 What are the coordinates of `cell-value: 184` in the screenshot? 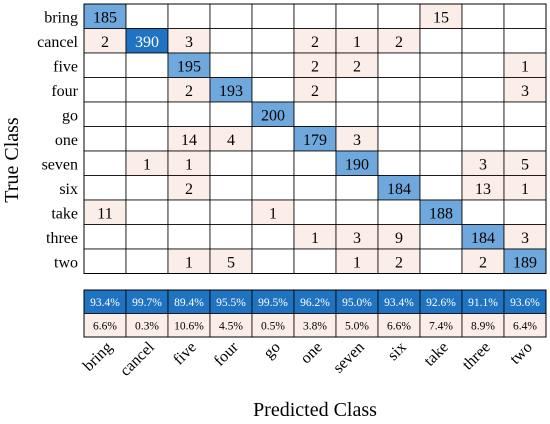 It's located at (483, 238).